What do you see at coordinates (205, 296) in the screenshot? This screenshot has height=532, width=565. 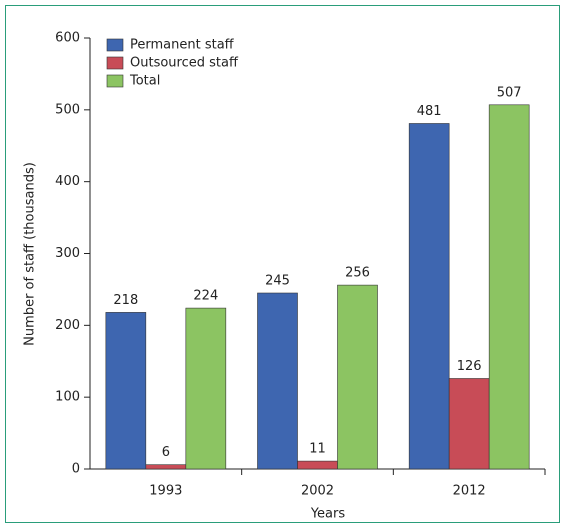 I see `value-label: 224` at bounding box center [205, 296].